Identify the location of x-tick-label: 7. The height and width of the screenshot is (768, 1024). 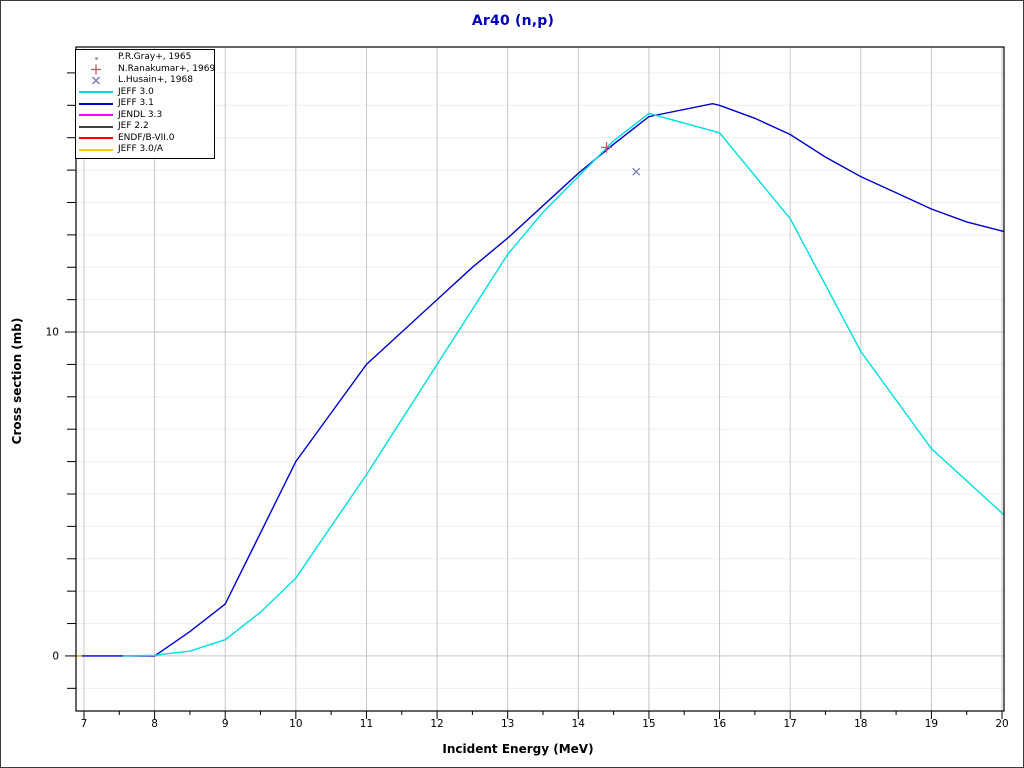
(84, 724).